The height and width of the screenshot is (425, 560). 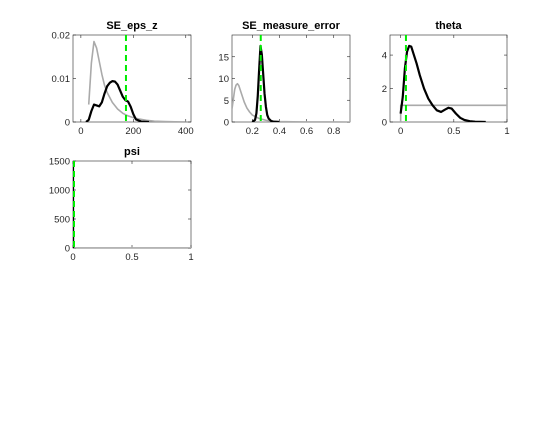 What do you see at coordinates (223, 57) in the screenshot?
I see `y-tick-label: 15` at bounding box center [223, 57].